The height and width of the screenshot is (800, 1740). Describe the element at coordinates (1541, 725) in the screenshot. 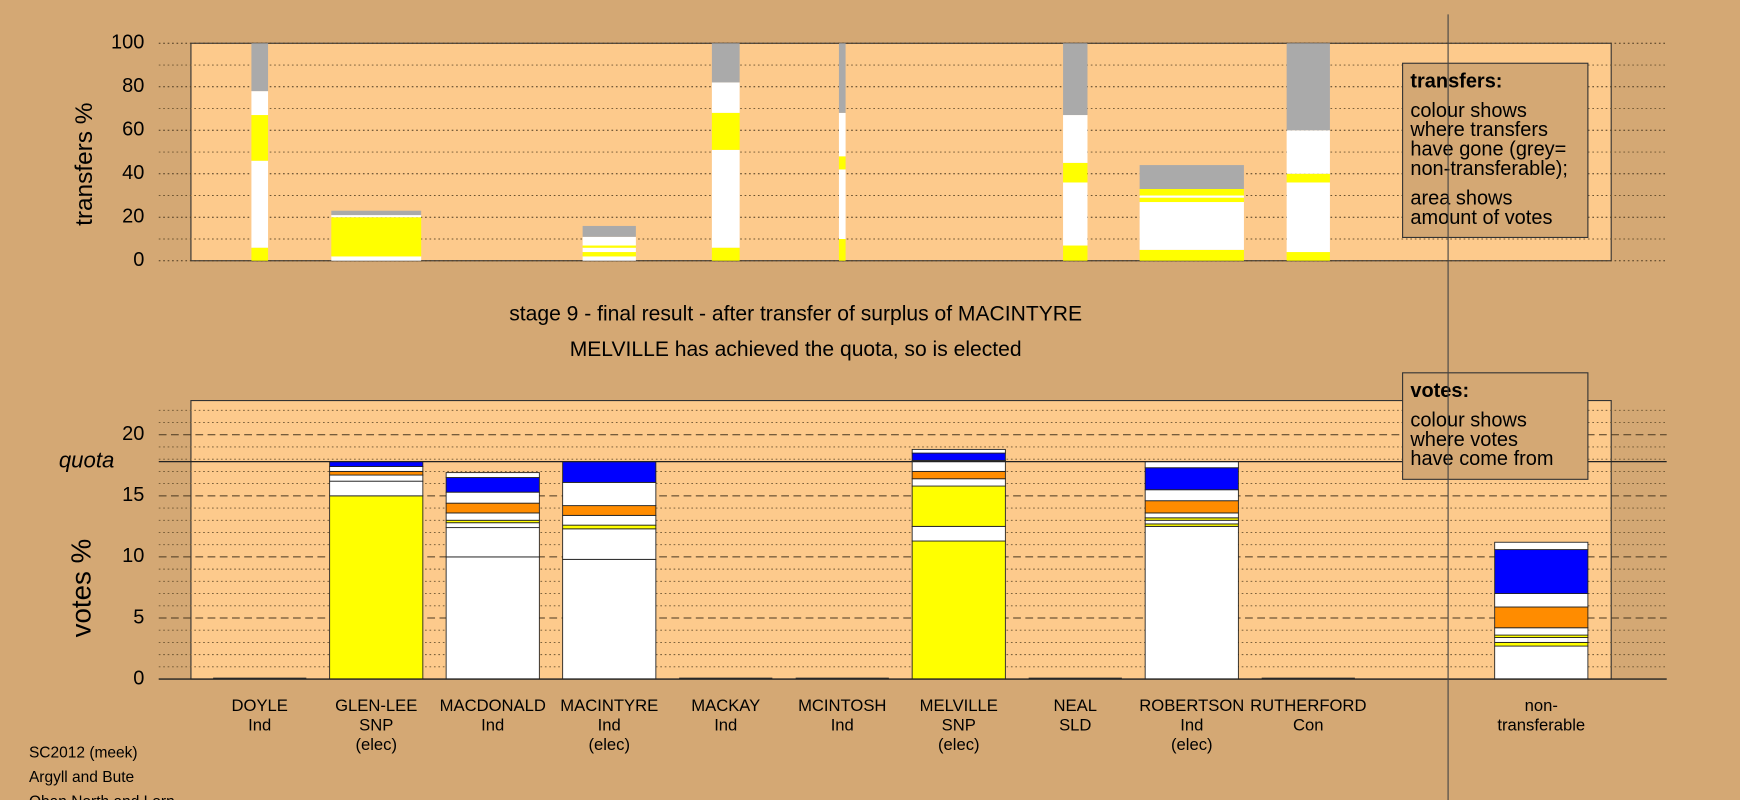

I see `x-tick-label: transferable` at that location.